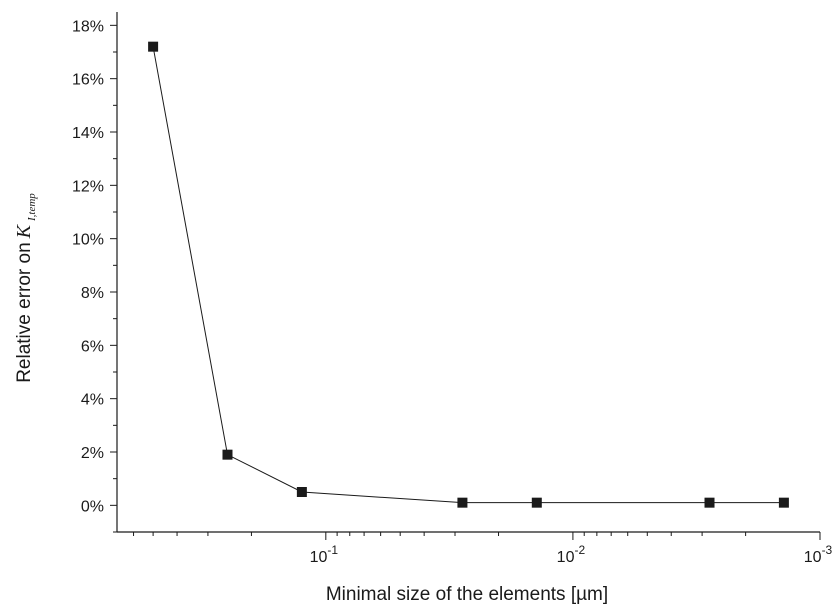 This screenshot has height=610, width=840. What do you see at coordinates (92, 400) in the screenshot?
I see `y-tick-label: 4%` at bounding box center [92, 400].